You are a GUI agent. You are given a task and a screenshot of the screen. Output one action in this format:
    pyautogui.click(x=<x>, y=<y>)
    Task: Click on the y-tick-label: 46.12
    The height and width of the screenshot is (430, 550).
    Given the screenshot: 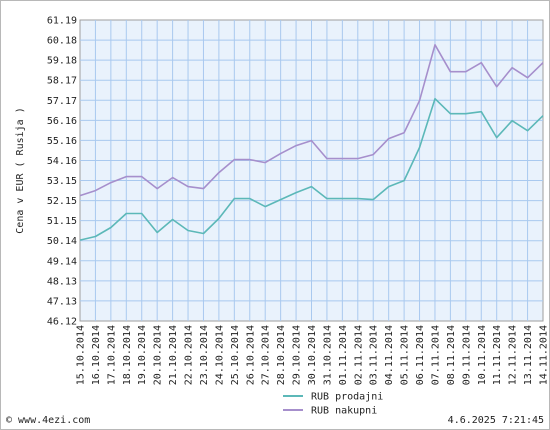 What is the action you would take?
    pyautogui.click(x=62, y=322)
    